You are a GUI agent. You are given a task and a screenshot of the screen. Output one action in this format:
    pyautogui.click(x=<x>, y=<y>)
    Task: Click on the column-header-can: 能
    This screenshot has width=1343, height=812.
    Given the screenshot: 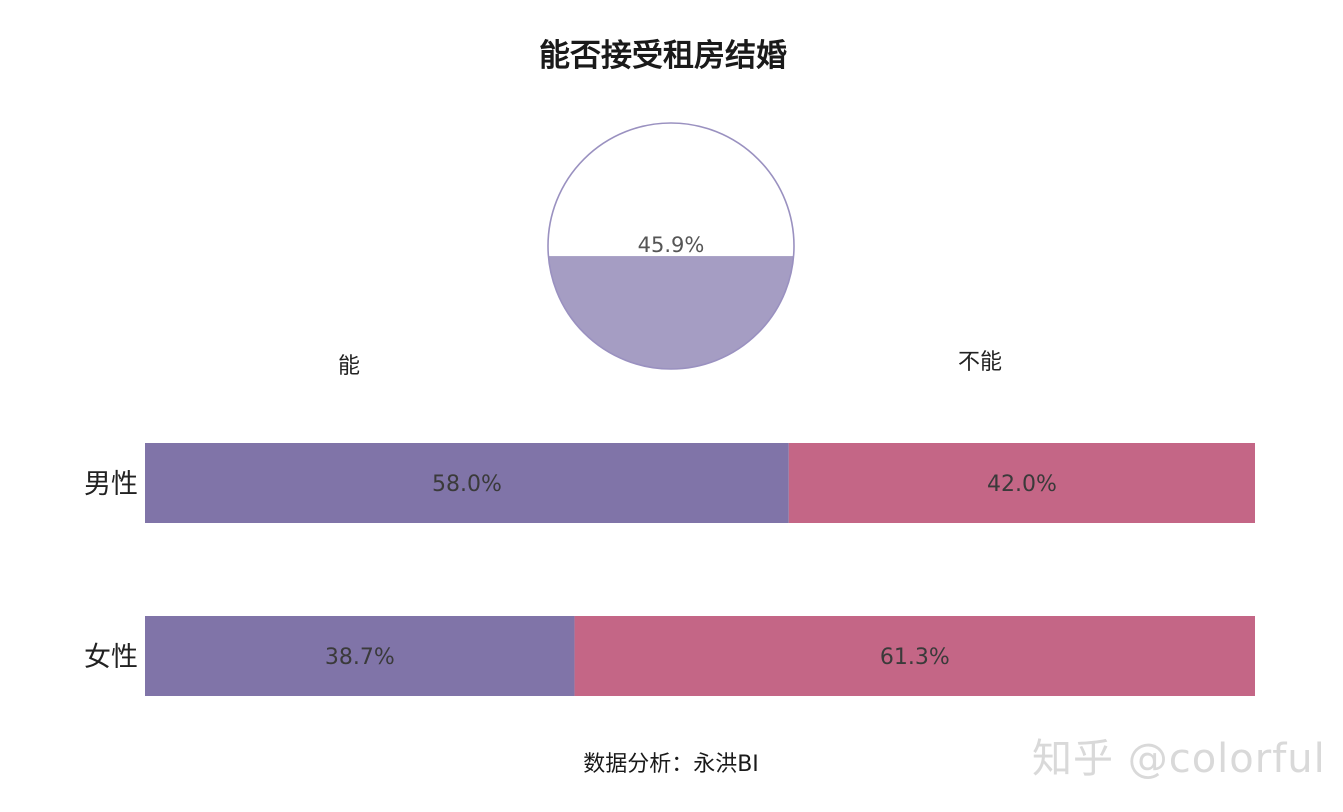 What is the action you would take?
    pyautogui.click(x=349, y=366)
    